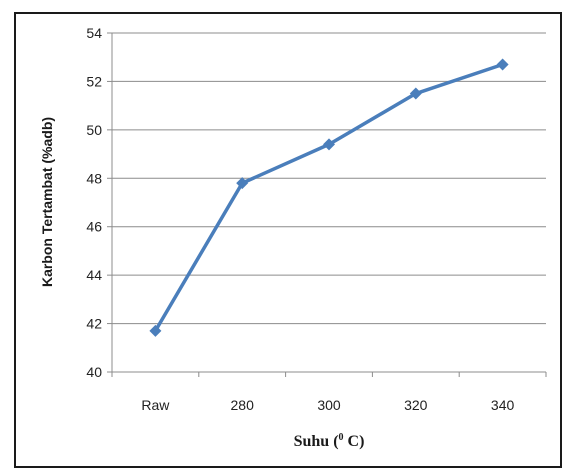  What do you see at coordinates (94, 227) in the screenshot?
I see `y-tick-label-46: 46` at bounding box center [94, 227].